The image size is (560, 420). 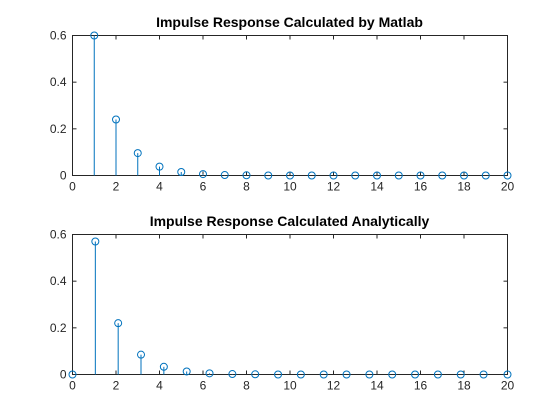 I want to click on subplot-1-ytick-label: 0, so click(x=63, y=176).